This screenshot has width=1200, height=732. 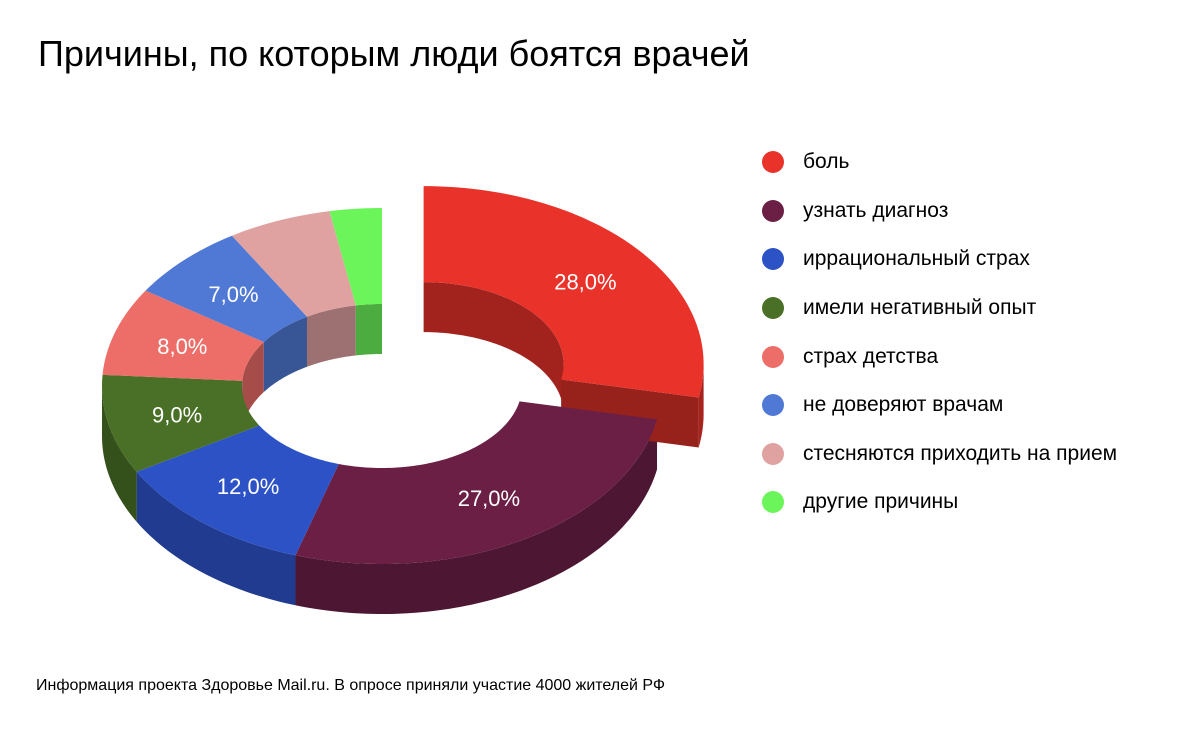 What do you see at coordinates (394, 53) in the screenshot?
I see `chart-title: Причины, по которым люди боятся врачей` at bounding box center [394, 53].